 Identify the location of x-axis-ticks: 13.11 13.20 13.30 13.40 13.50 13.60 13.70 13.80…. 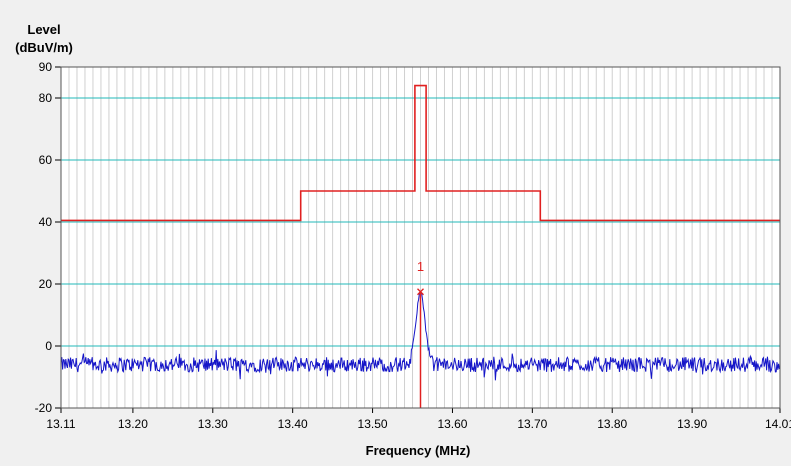
(418, 419).